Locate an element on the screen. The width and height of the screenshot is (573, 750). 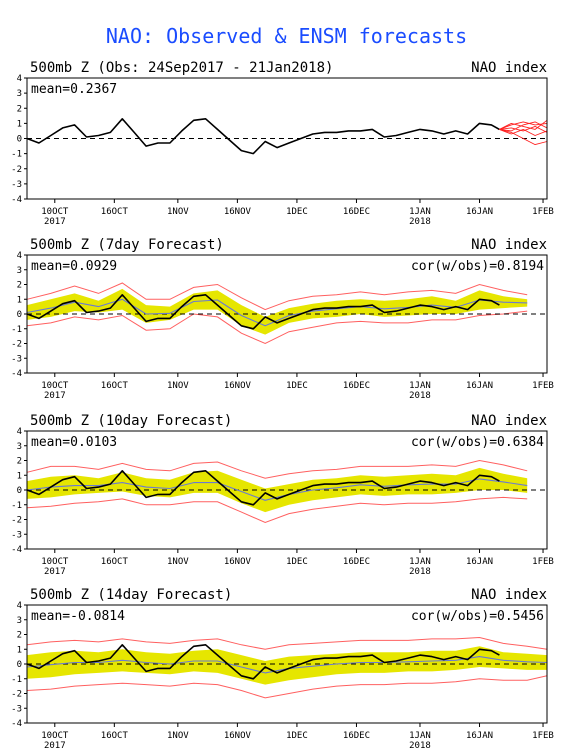
page-title: NAO: Observed & ENSM forecasts is located at coordinates (286, 36).